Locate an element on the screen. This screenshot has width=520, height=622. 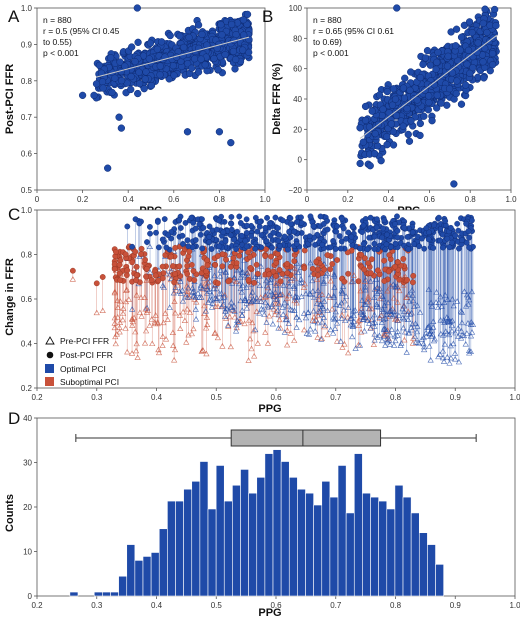
panel-c-xtick-label: 0.7 is located at coordinates (336, 397).